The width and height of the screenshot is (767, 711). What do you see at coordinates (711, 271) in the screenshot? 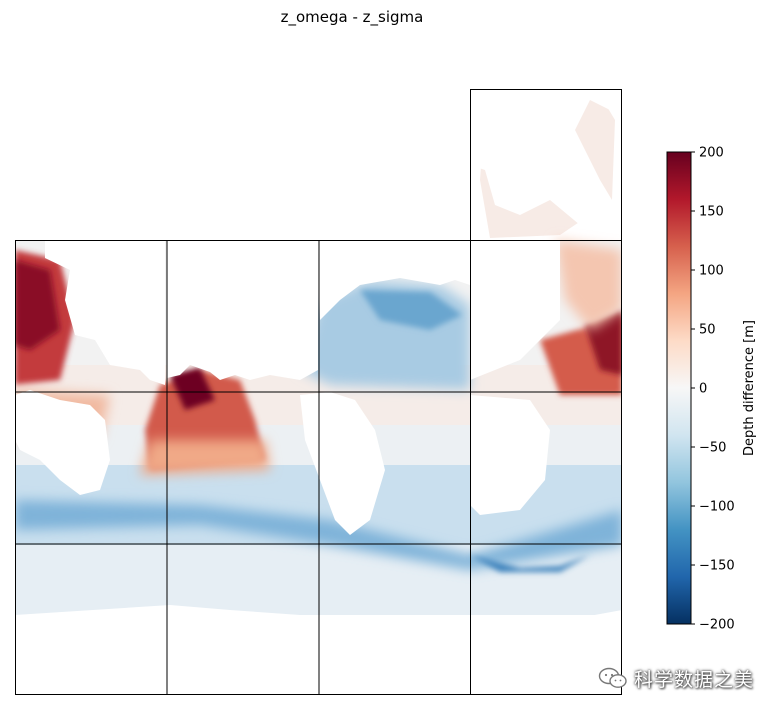
I see `colorbar-tick-label: 100` at bounding box center [711, 271].